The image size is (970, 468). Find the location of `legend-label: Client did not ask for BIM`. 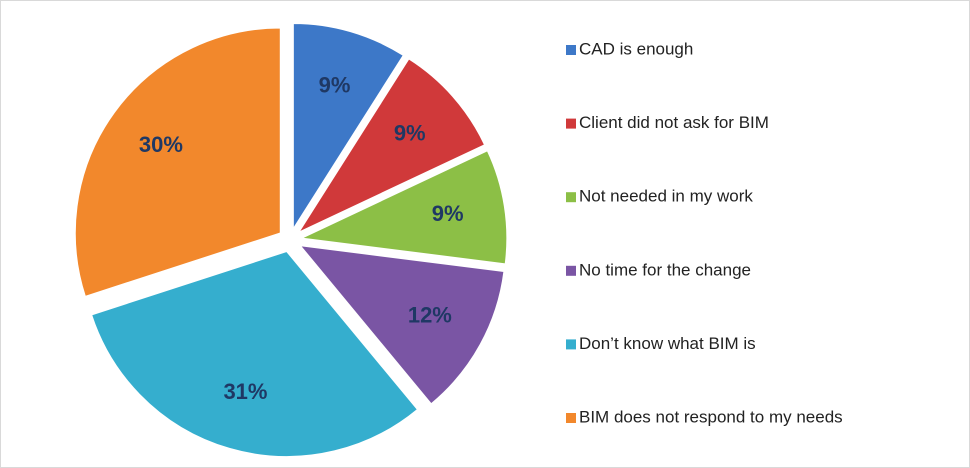

legend-label: Client did not ask for BIM is located at coordinates (674, 122).